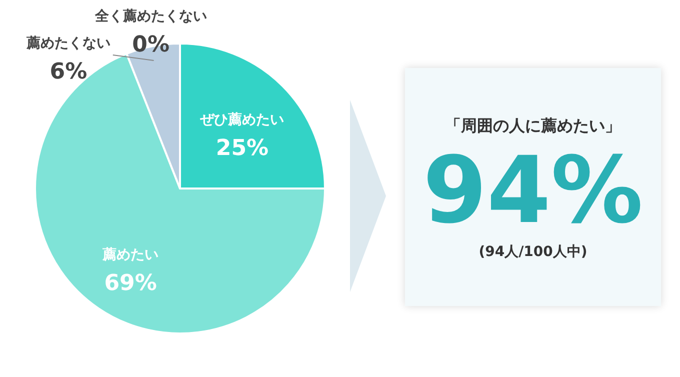  I want to click on text: 94%, so click(533, 190).